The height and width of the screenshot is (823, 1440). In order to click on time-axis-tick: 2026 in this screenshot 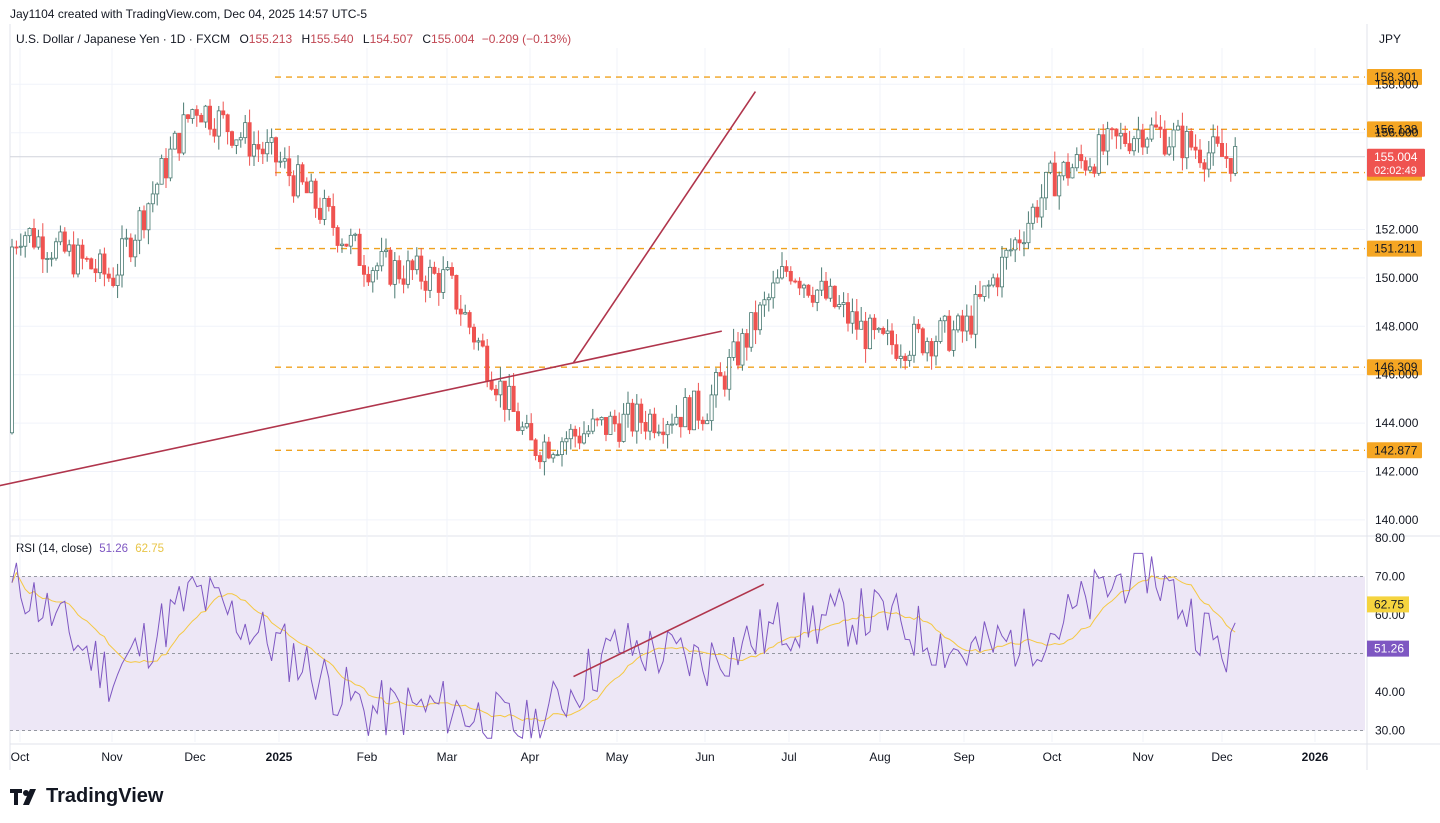, I will do `click(1315, 757)`.